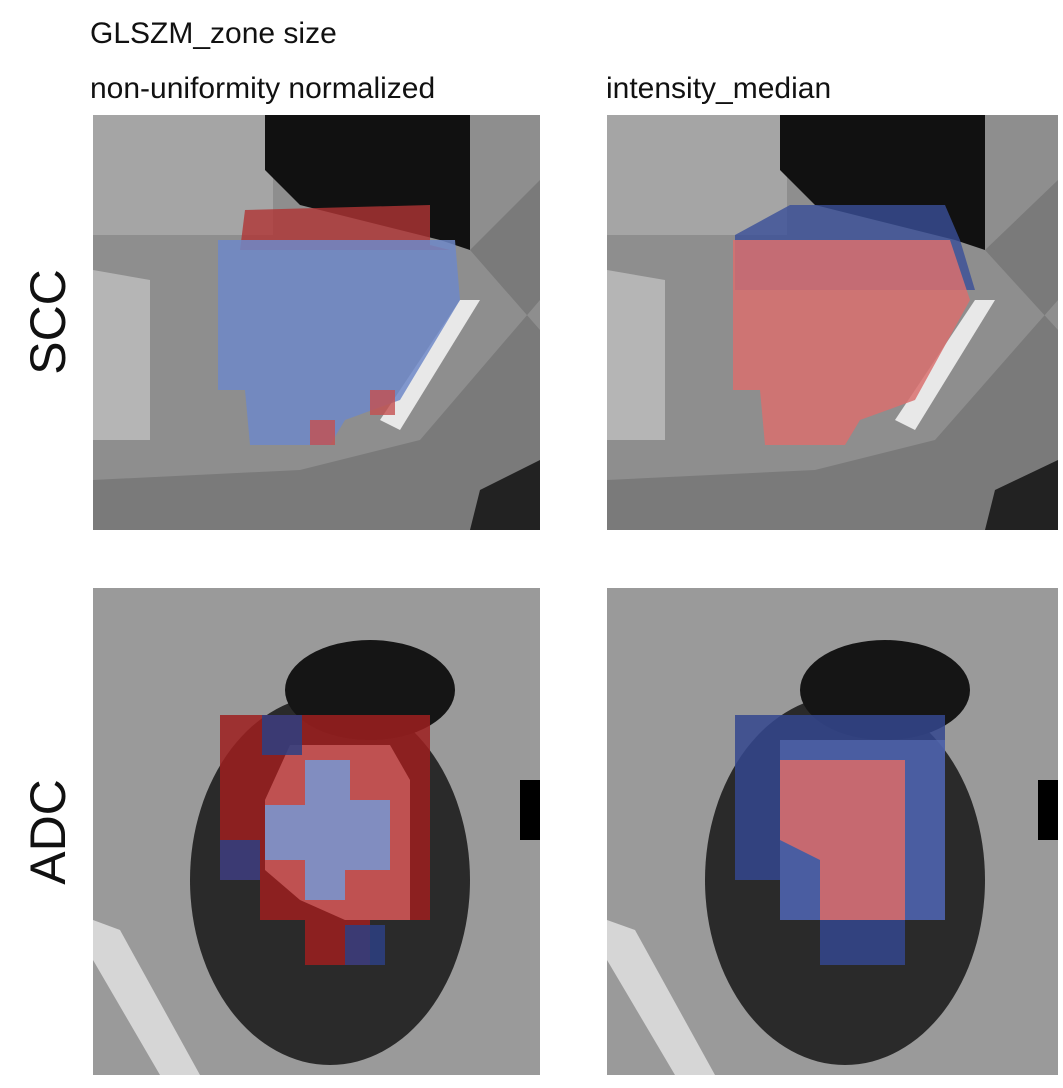 This screenshot has height=1088, width=1063. What do you see at coordinates (718, 88) in the screenshot?
I see `column-title: intensity_median` at bounding box center [718, 88].